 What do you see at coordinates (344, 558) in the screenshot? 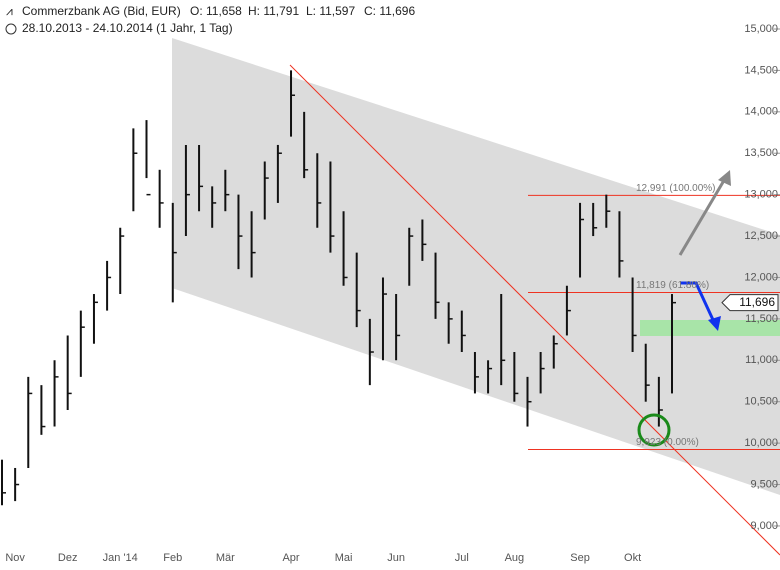
I see `x-tick-label: Mai` at bounding box center [344, 558].